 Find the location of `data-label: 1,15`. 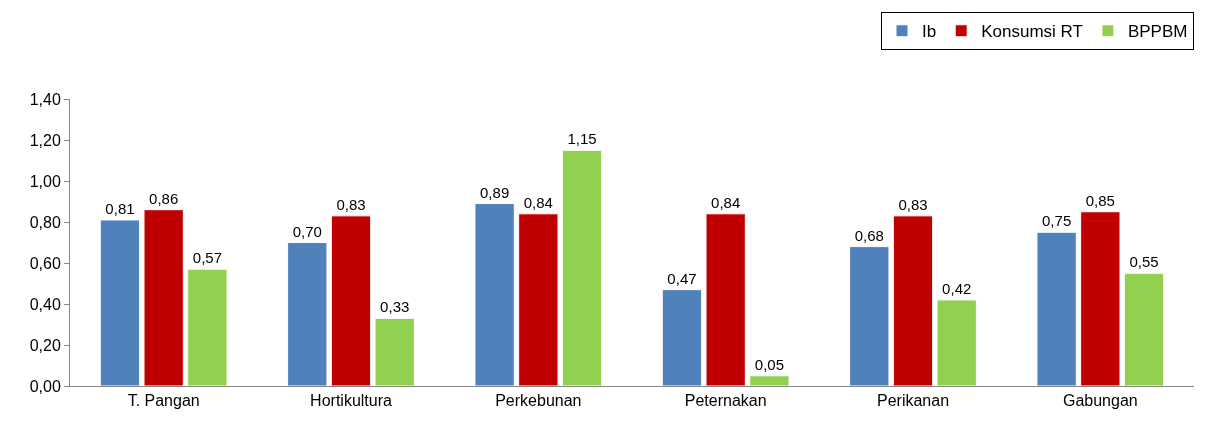

data-label: 1,15 is located at coordinates (582, 139).